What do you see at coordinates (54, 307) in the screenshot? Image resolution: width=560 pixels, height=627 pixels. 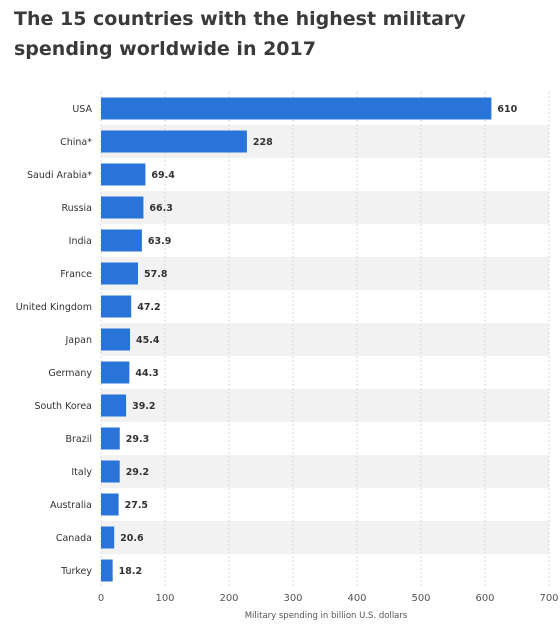 I see `category-label: United Kingdom` at bounding box center [54, 307].